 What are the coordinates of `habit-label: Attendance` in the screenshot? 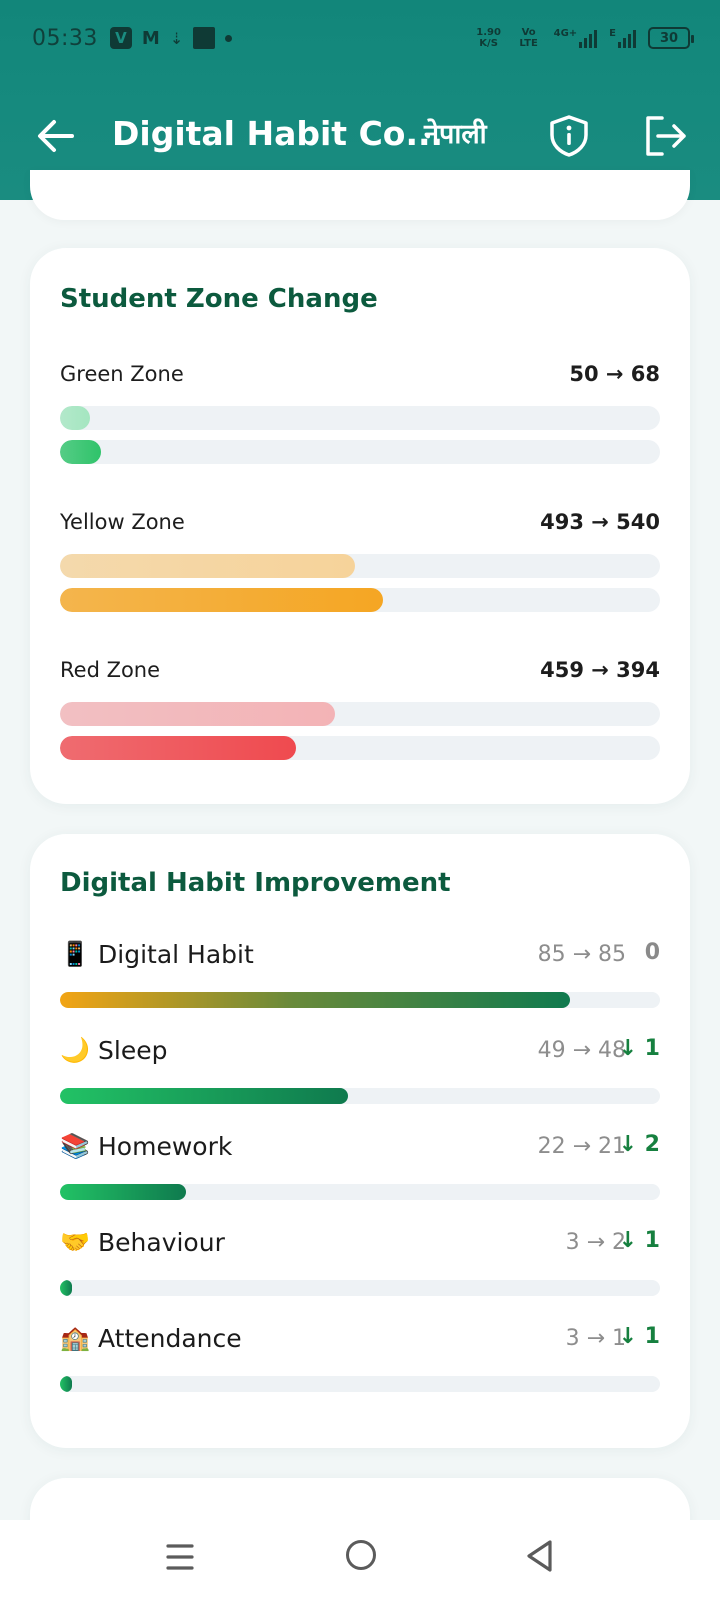 It's located at (170, 1338).